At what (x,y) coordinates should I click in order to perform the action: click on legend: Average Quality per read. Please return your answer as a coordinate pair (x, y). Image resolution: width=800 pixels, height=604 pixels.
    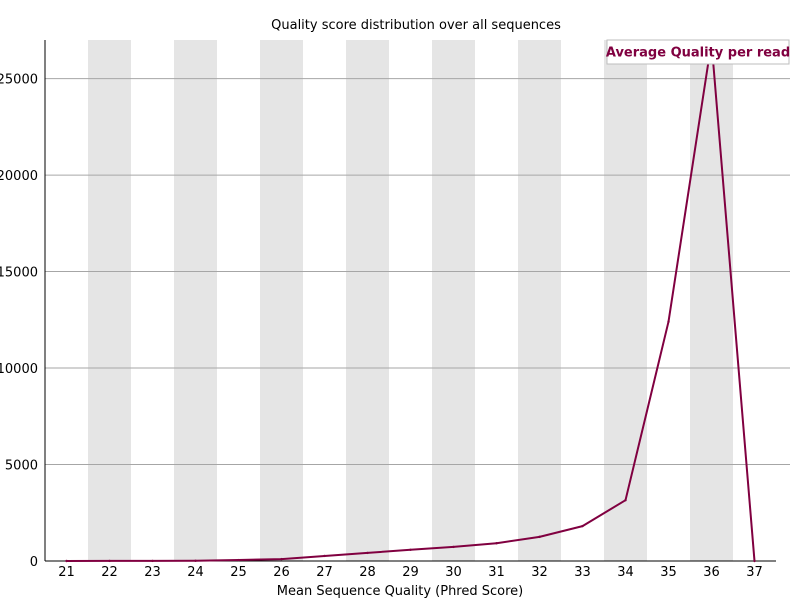
    Looking at the image, I should click on (698, 52).